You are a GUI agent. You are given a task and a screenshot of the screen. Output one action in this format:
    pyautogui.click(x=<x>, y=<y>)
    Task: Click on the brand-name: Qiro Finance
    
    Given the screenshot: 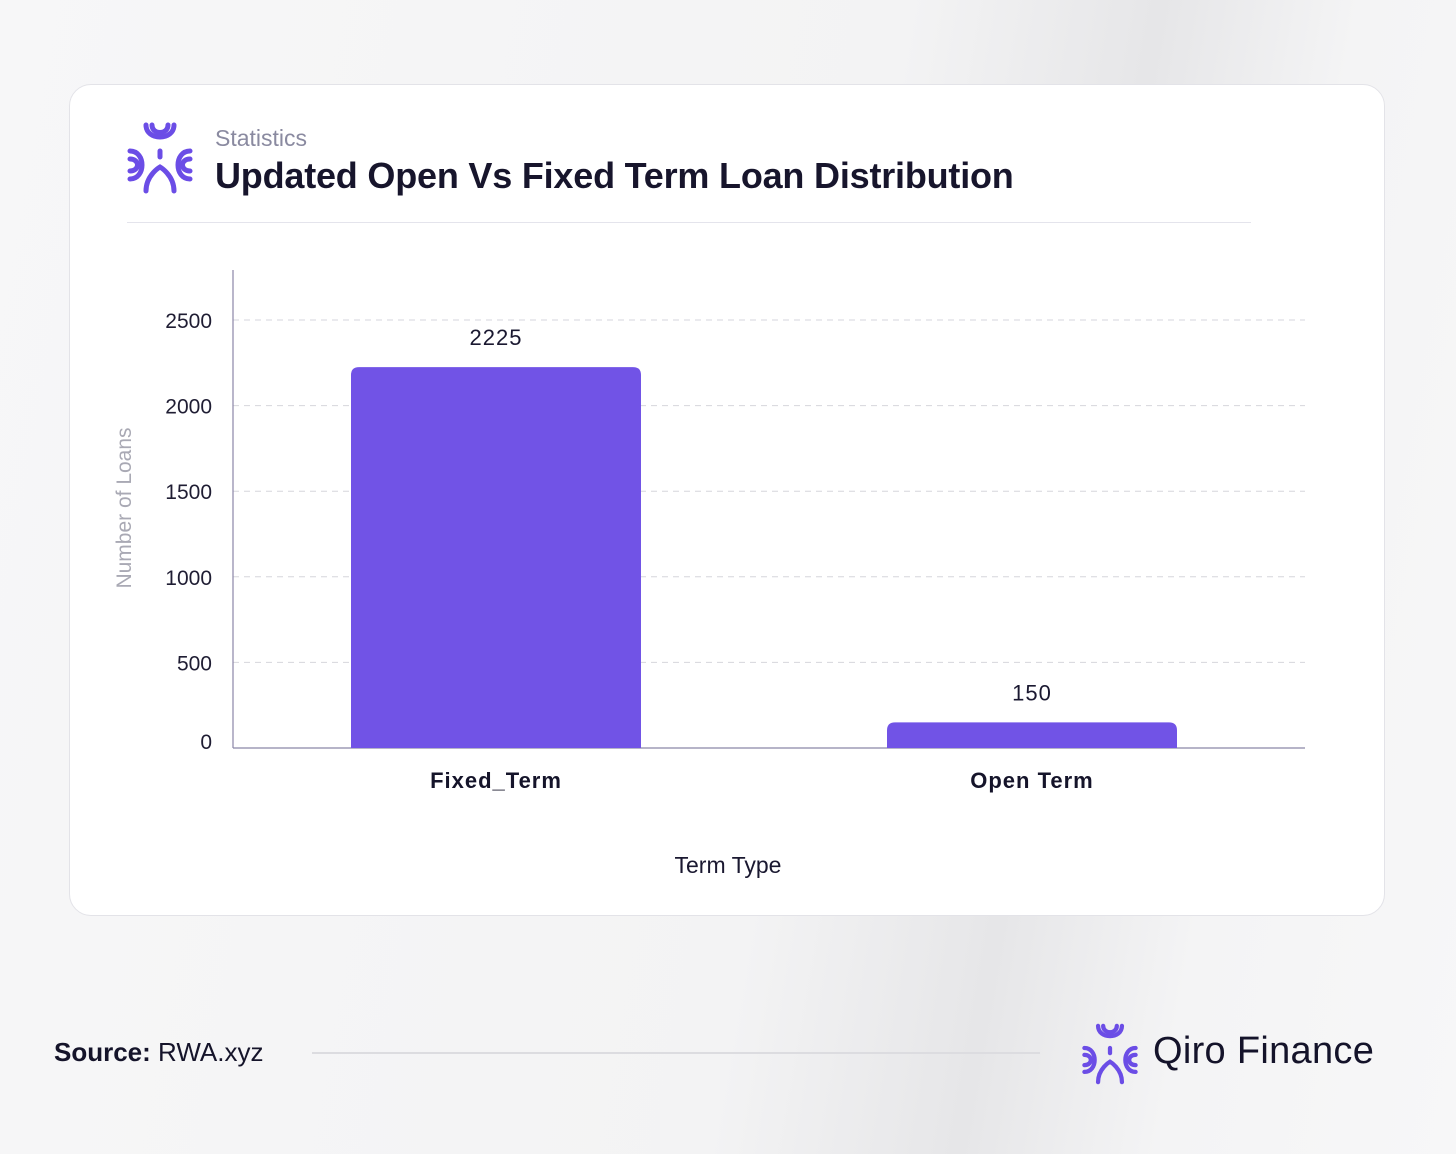 What is the action you would take?
    pyautogui.click(x=1264, y=1051)
    